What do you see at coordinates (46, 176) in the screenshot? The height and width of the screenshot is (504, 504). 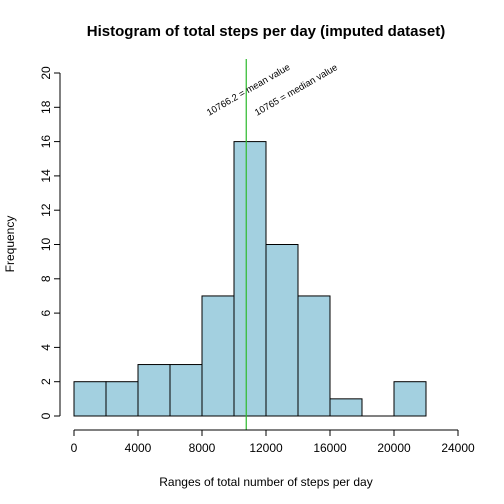 I see `y-tick-label: 14` at bounding box center [46, 176].